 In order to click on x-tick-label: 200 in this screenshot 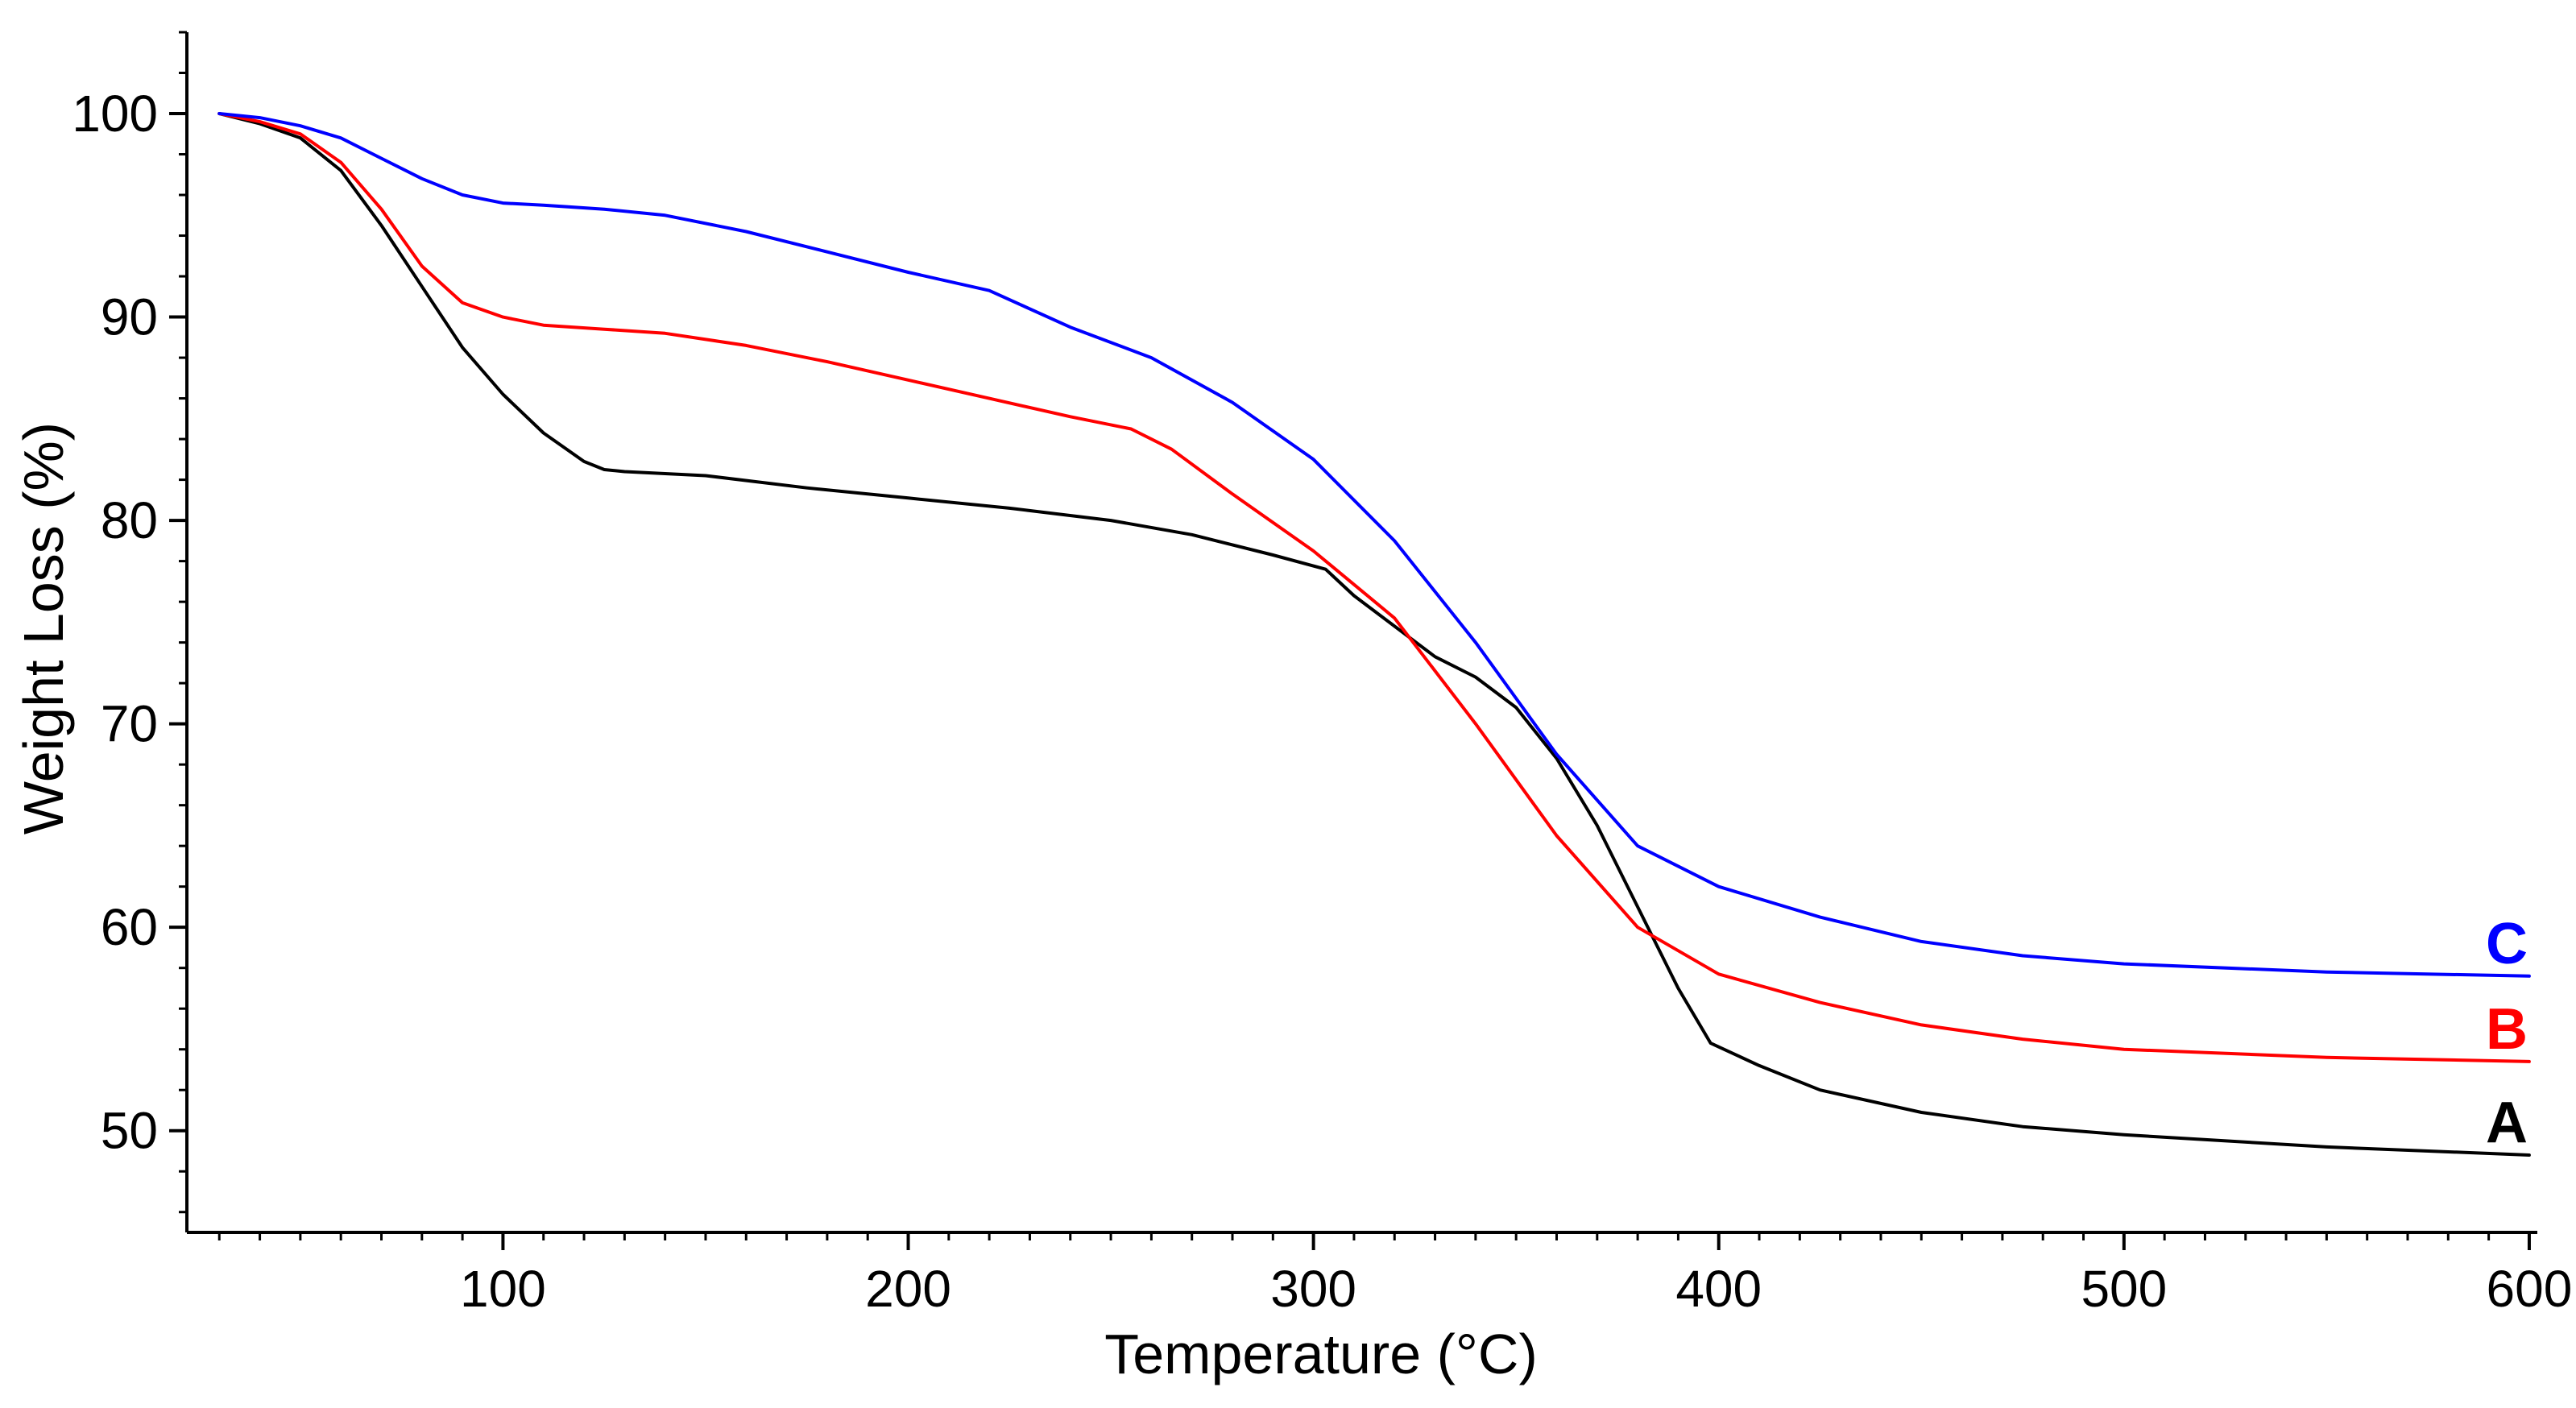, I will do `click(908, 1289)`.